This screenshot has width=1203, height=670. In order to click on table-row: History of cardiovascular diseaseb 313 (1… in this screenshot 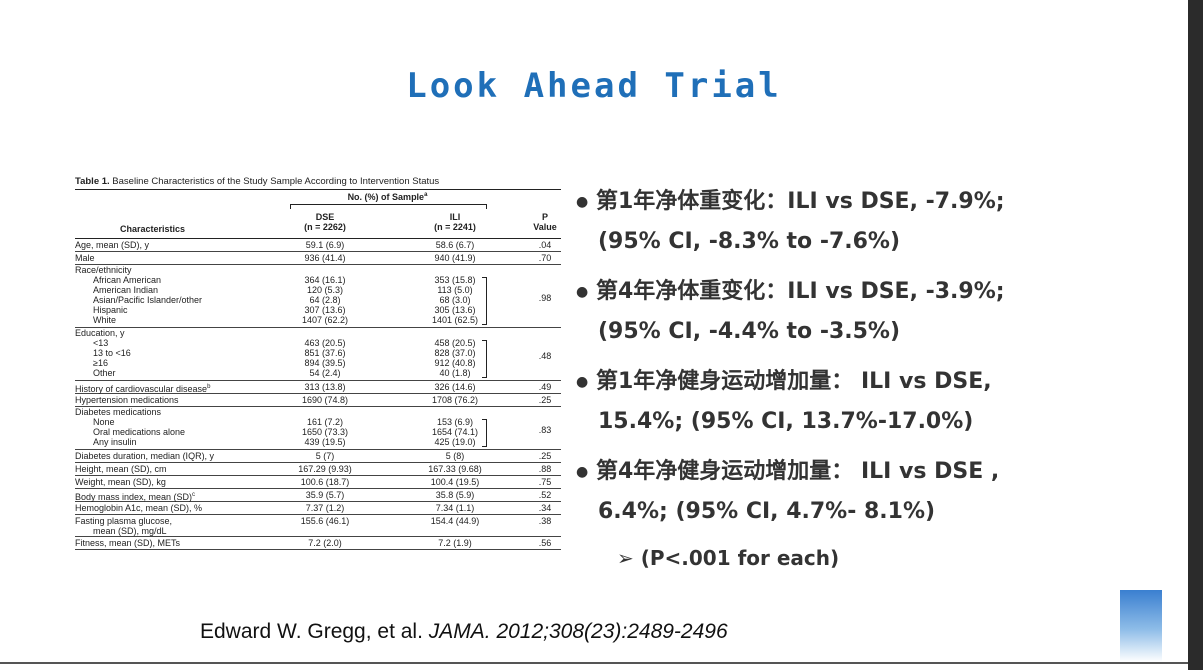, I will do `click(318, 387)`.